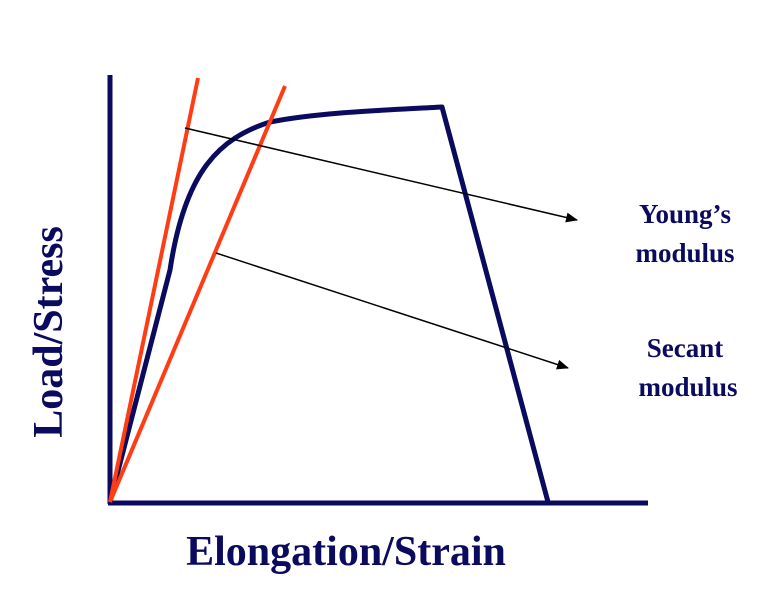  Describe the element at coordinates (154, 290) in the screenshot. I see `youngs-modulus-line` at that location.